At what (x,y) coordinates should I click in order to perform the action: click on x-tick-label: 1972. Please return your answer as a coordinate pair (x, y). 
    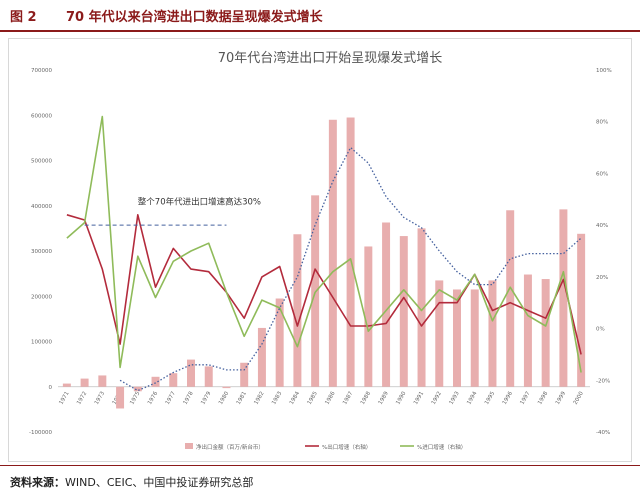
    Looking at the image, I should click on (82, 398).